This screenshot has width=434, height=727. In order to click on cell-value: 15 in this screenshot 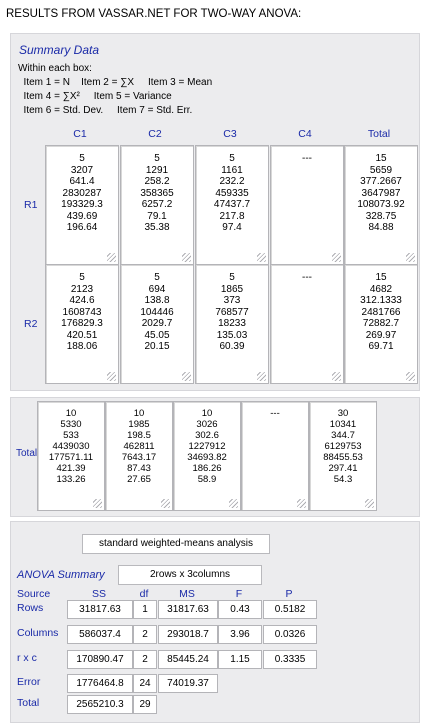, I will do `click(381, 277)`.